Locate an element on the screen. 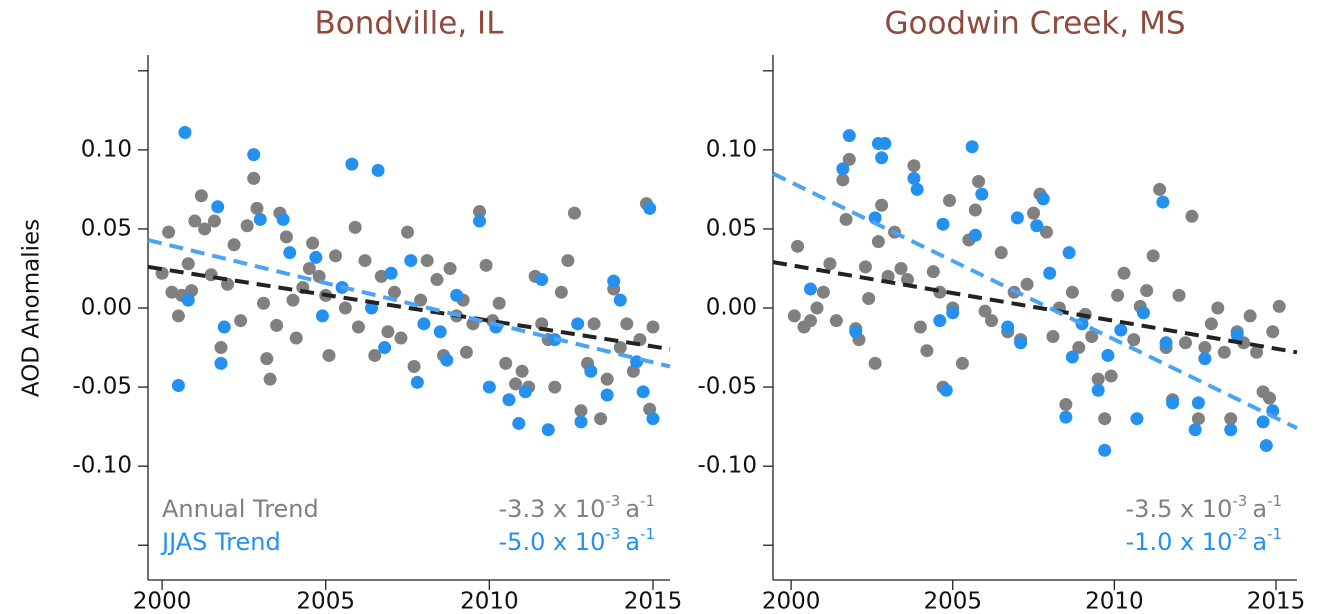 The height and width of the screenshot is (614, 1317). x-tick-label: 2010 is located at coordinates (1114, 601).